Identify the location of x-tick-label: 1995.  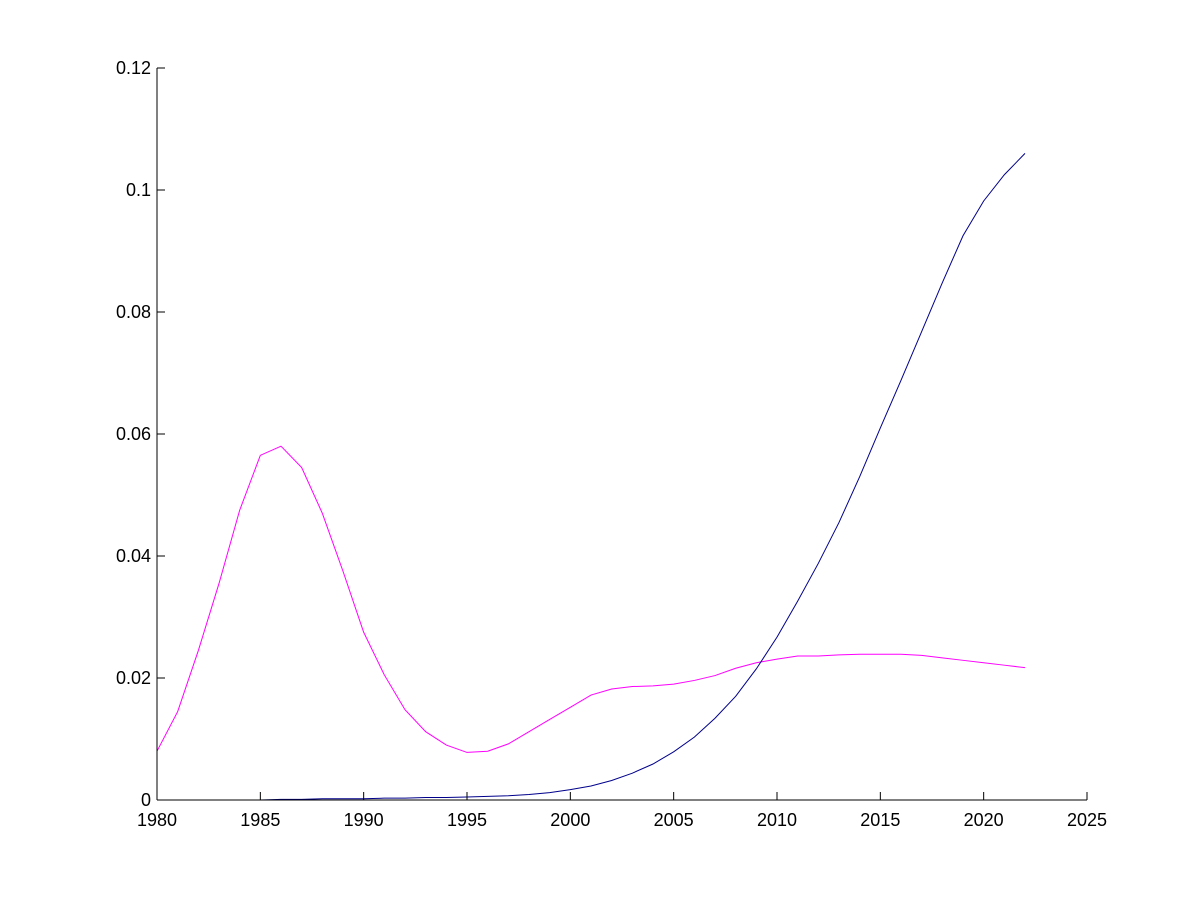
(467, 820).